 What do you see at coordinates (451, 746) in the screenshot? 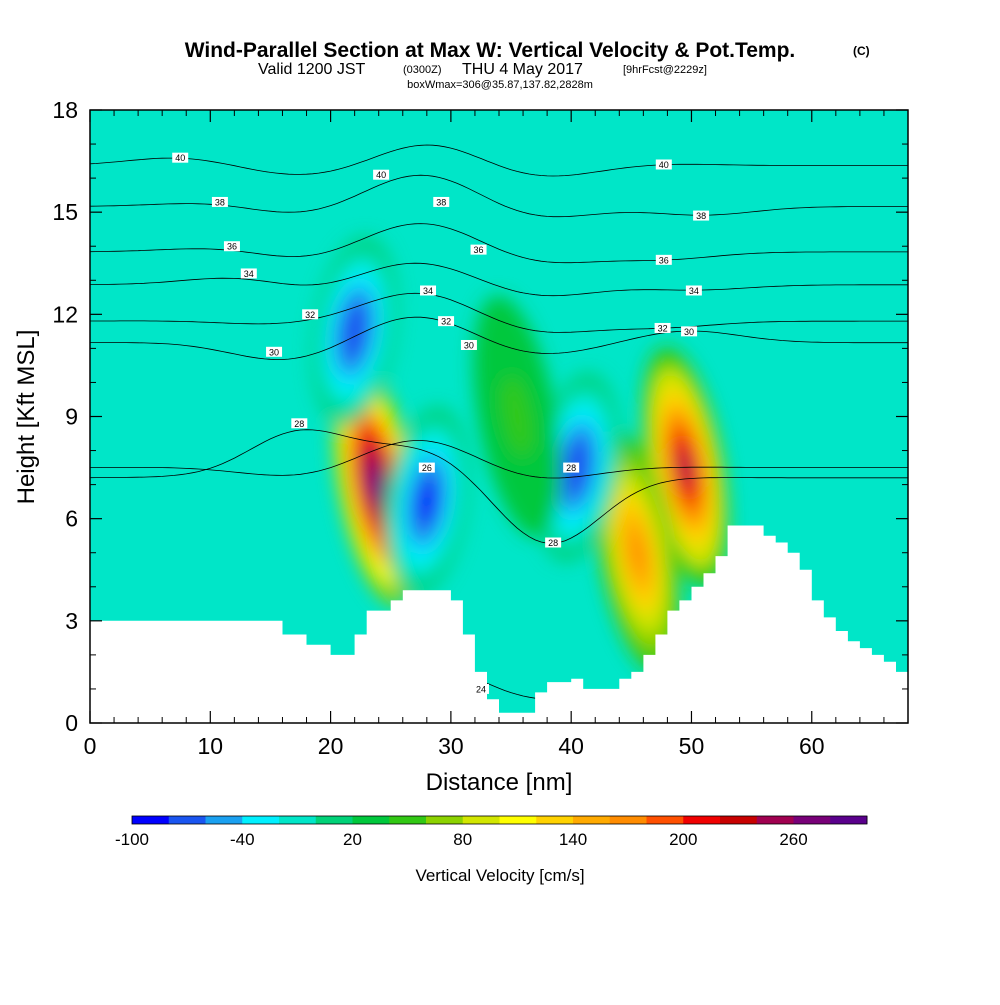
I see `x-tick-label: 30` at bounding box center [451, 746].